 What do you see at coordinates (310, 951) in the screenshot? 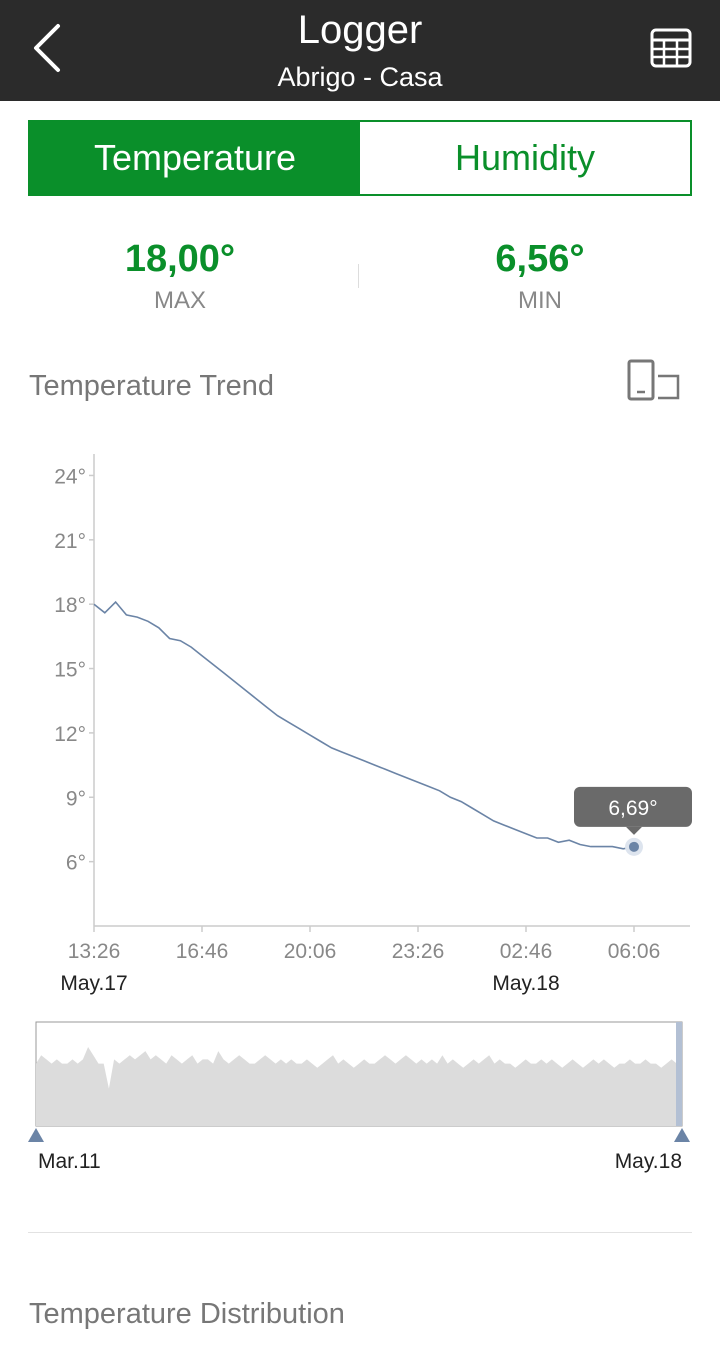
I see `x-tick-label: 20:06` at bounding box center [310, 951].